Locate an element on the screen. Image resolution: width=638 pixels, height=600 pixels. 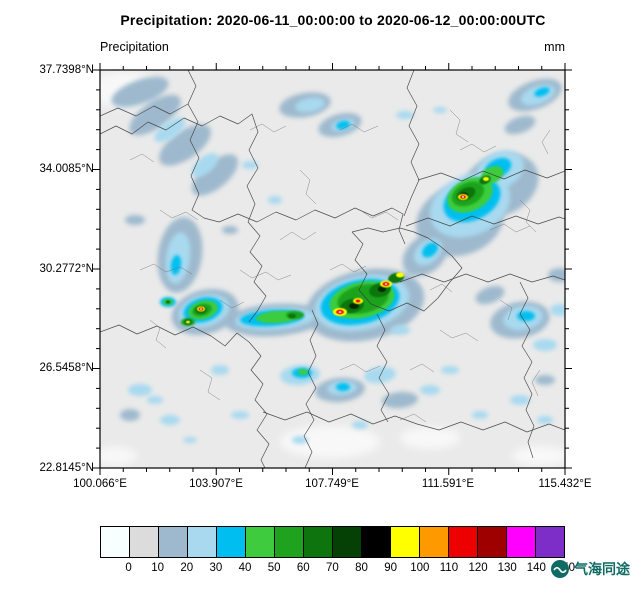
unit-label: mm is located at coordinates (554, 47).